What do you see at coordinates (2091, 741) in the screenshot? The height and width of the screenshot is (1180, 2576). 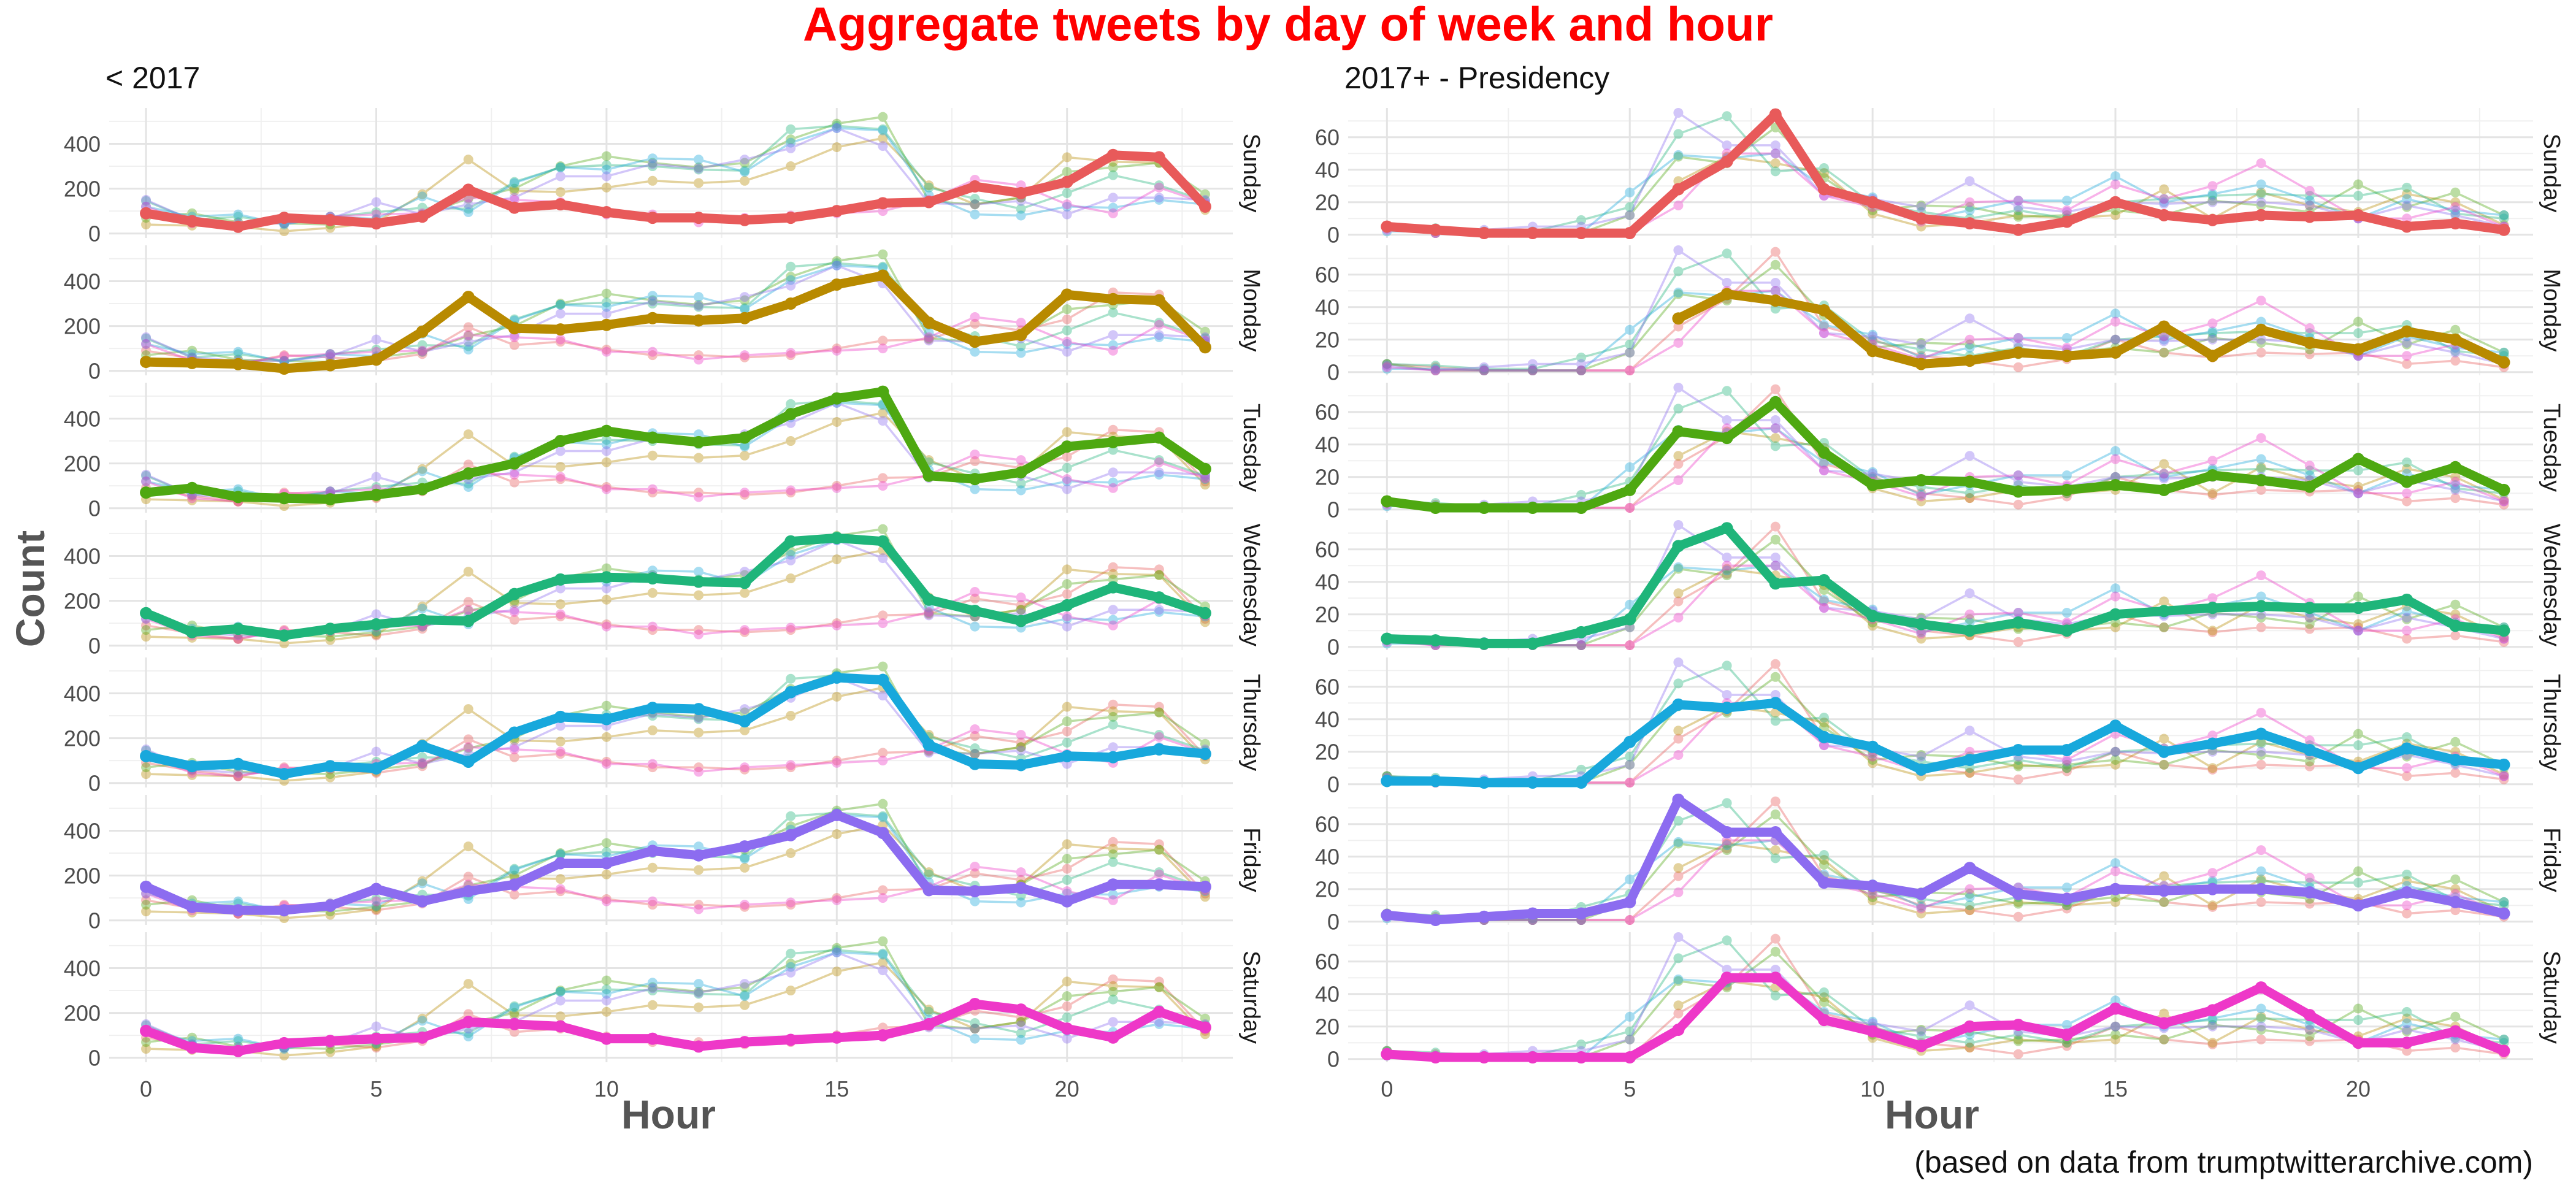 I see `background-series-monday` at bounding box center [2091, 741].